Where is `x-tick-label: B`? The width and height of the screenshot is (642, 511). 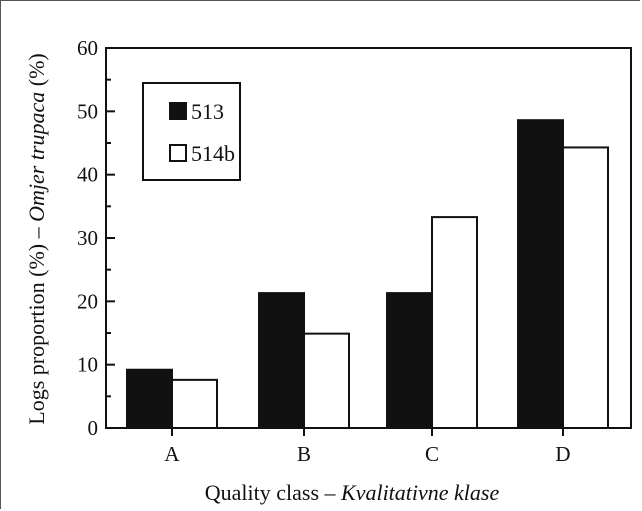 x-tick-label: B is located at coordinates (304, 454).